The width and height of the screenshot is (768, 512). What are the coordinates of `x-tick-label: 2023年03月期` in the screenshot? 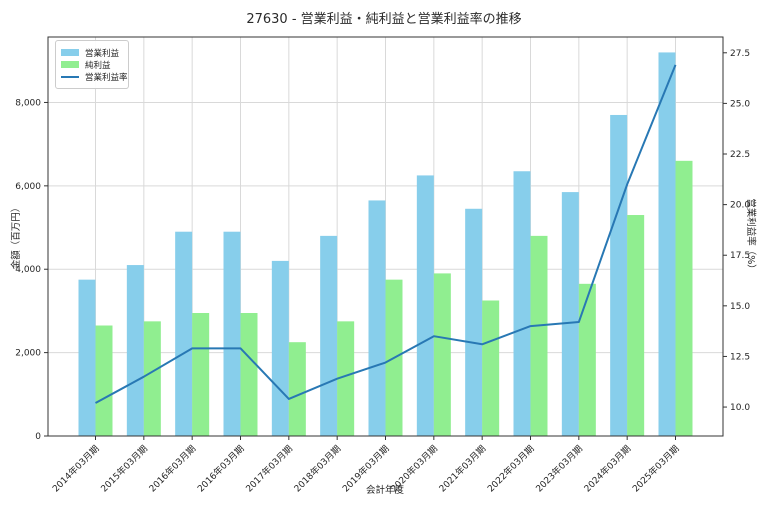 It's located at (559, 469).